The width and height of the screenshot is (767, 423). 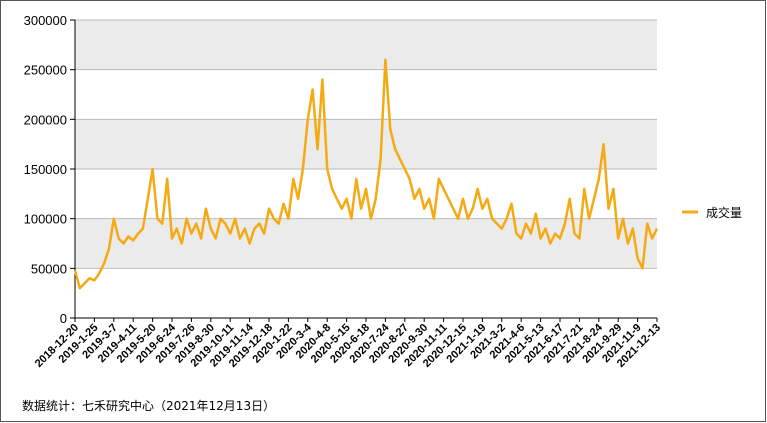 I want to click on y-tick-label: 50000, so click(x=49, y=268).